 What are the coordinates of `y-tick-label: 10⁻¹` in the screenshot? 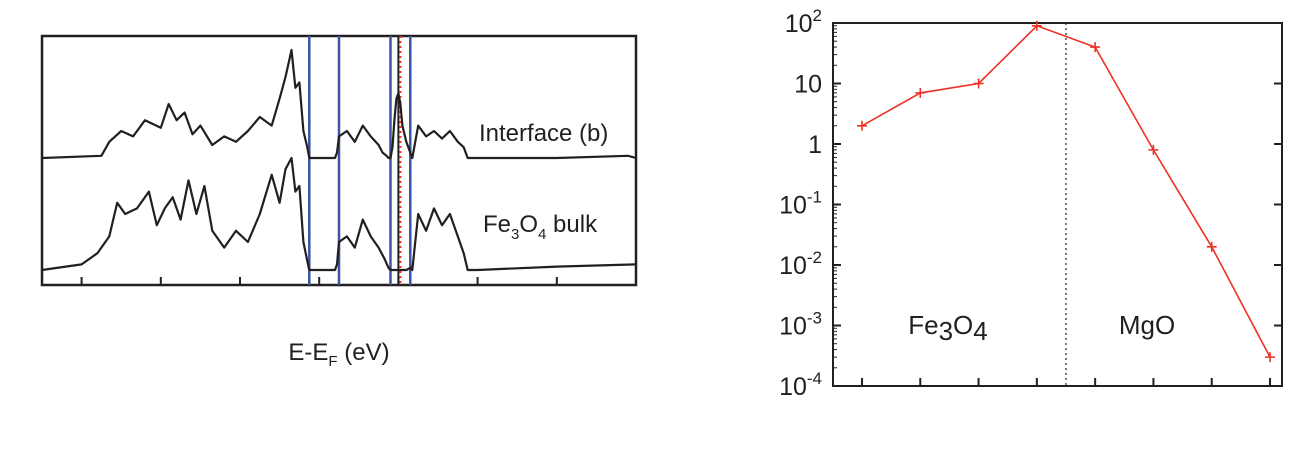 It's located at (800, 204).